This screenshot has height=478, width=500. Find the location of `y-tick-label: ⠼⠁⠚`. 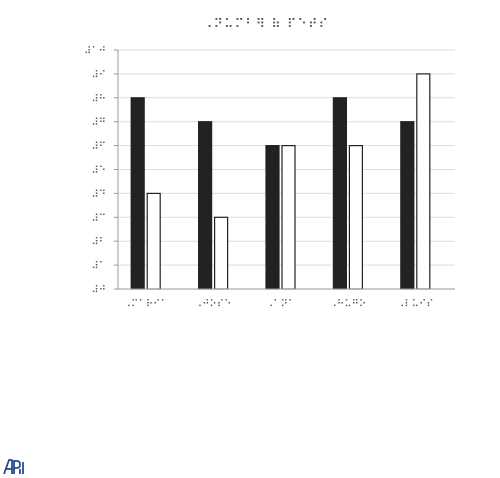

y-tick-label: ⠼⠁⠚ is located at coordinates (95, 51).